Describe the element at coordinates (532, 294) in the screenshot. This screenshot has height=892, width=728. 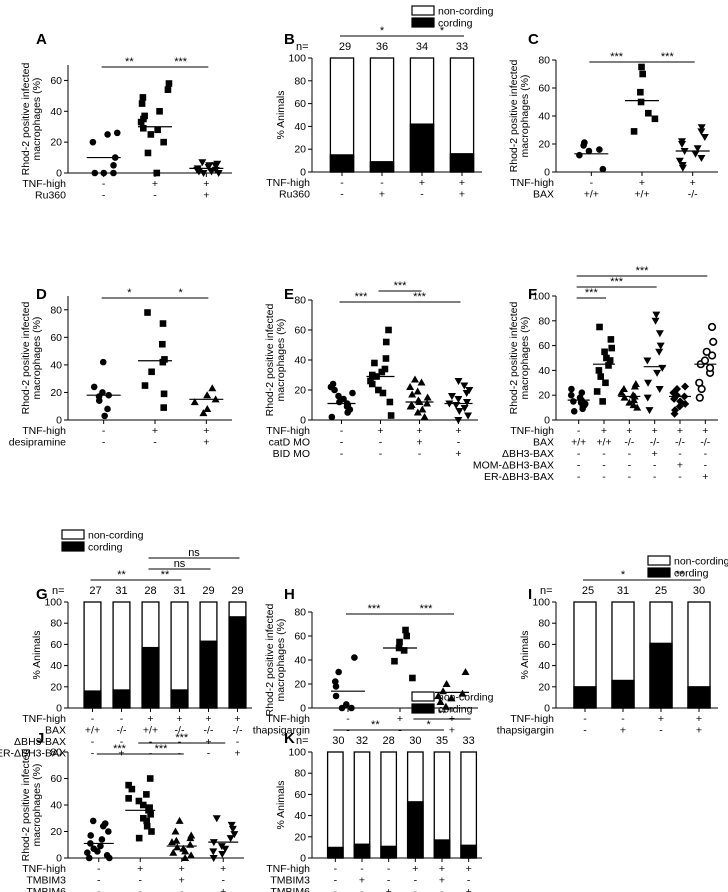
I see `panel-letter: F` at that location.